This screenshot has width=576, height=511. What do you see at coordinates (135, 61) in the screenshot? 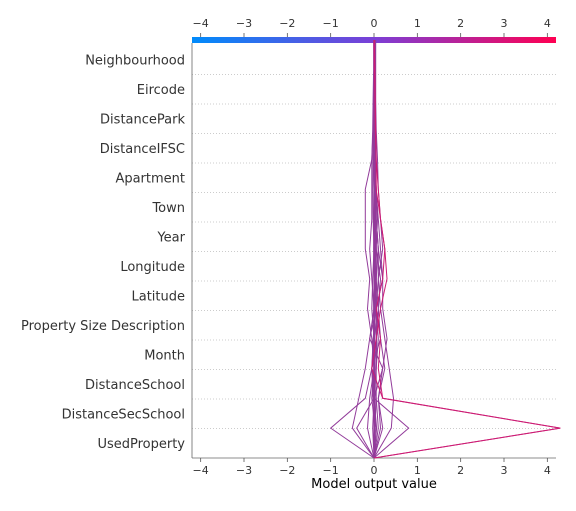
I see `feature-label: Neighbourhood` at bounding box center [135, 61].